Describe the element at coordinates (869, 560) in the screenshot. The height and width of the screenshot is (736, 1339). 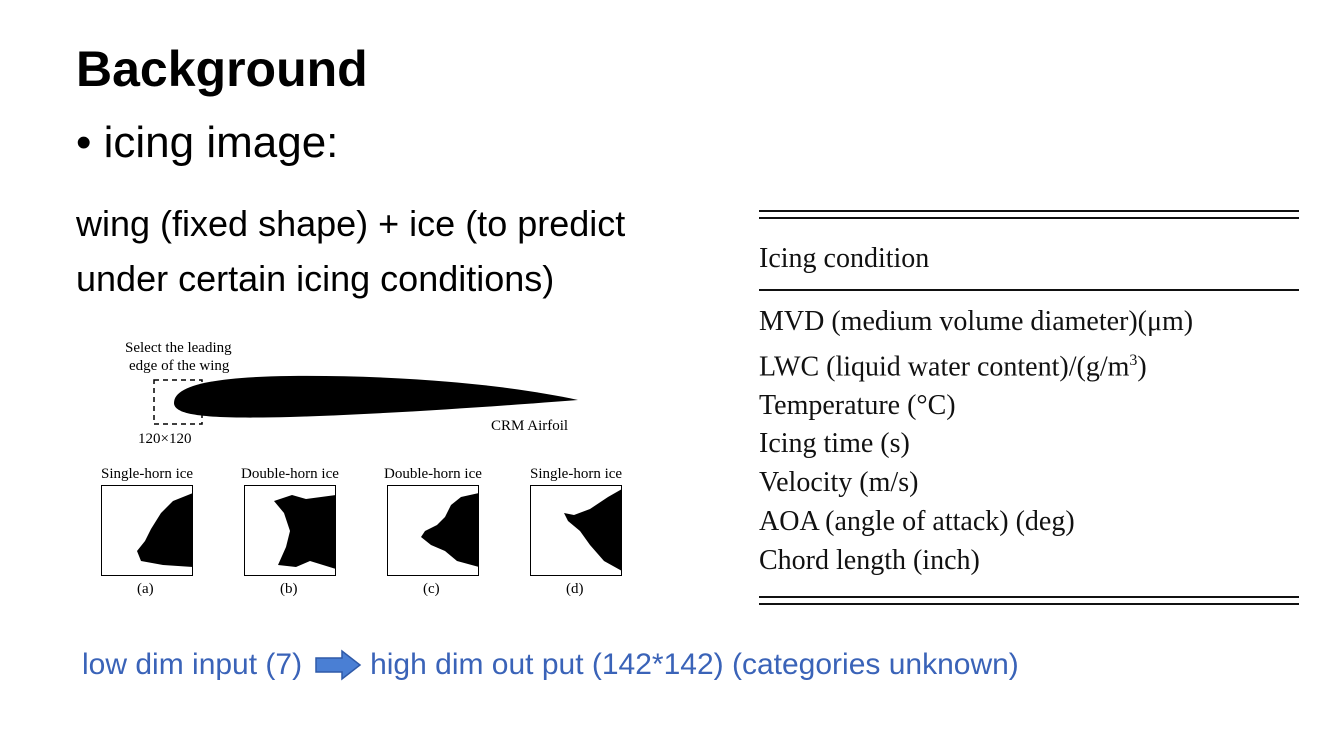
I see `table-row-chord-length: Chord length (inch)` at that location.